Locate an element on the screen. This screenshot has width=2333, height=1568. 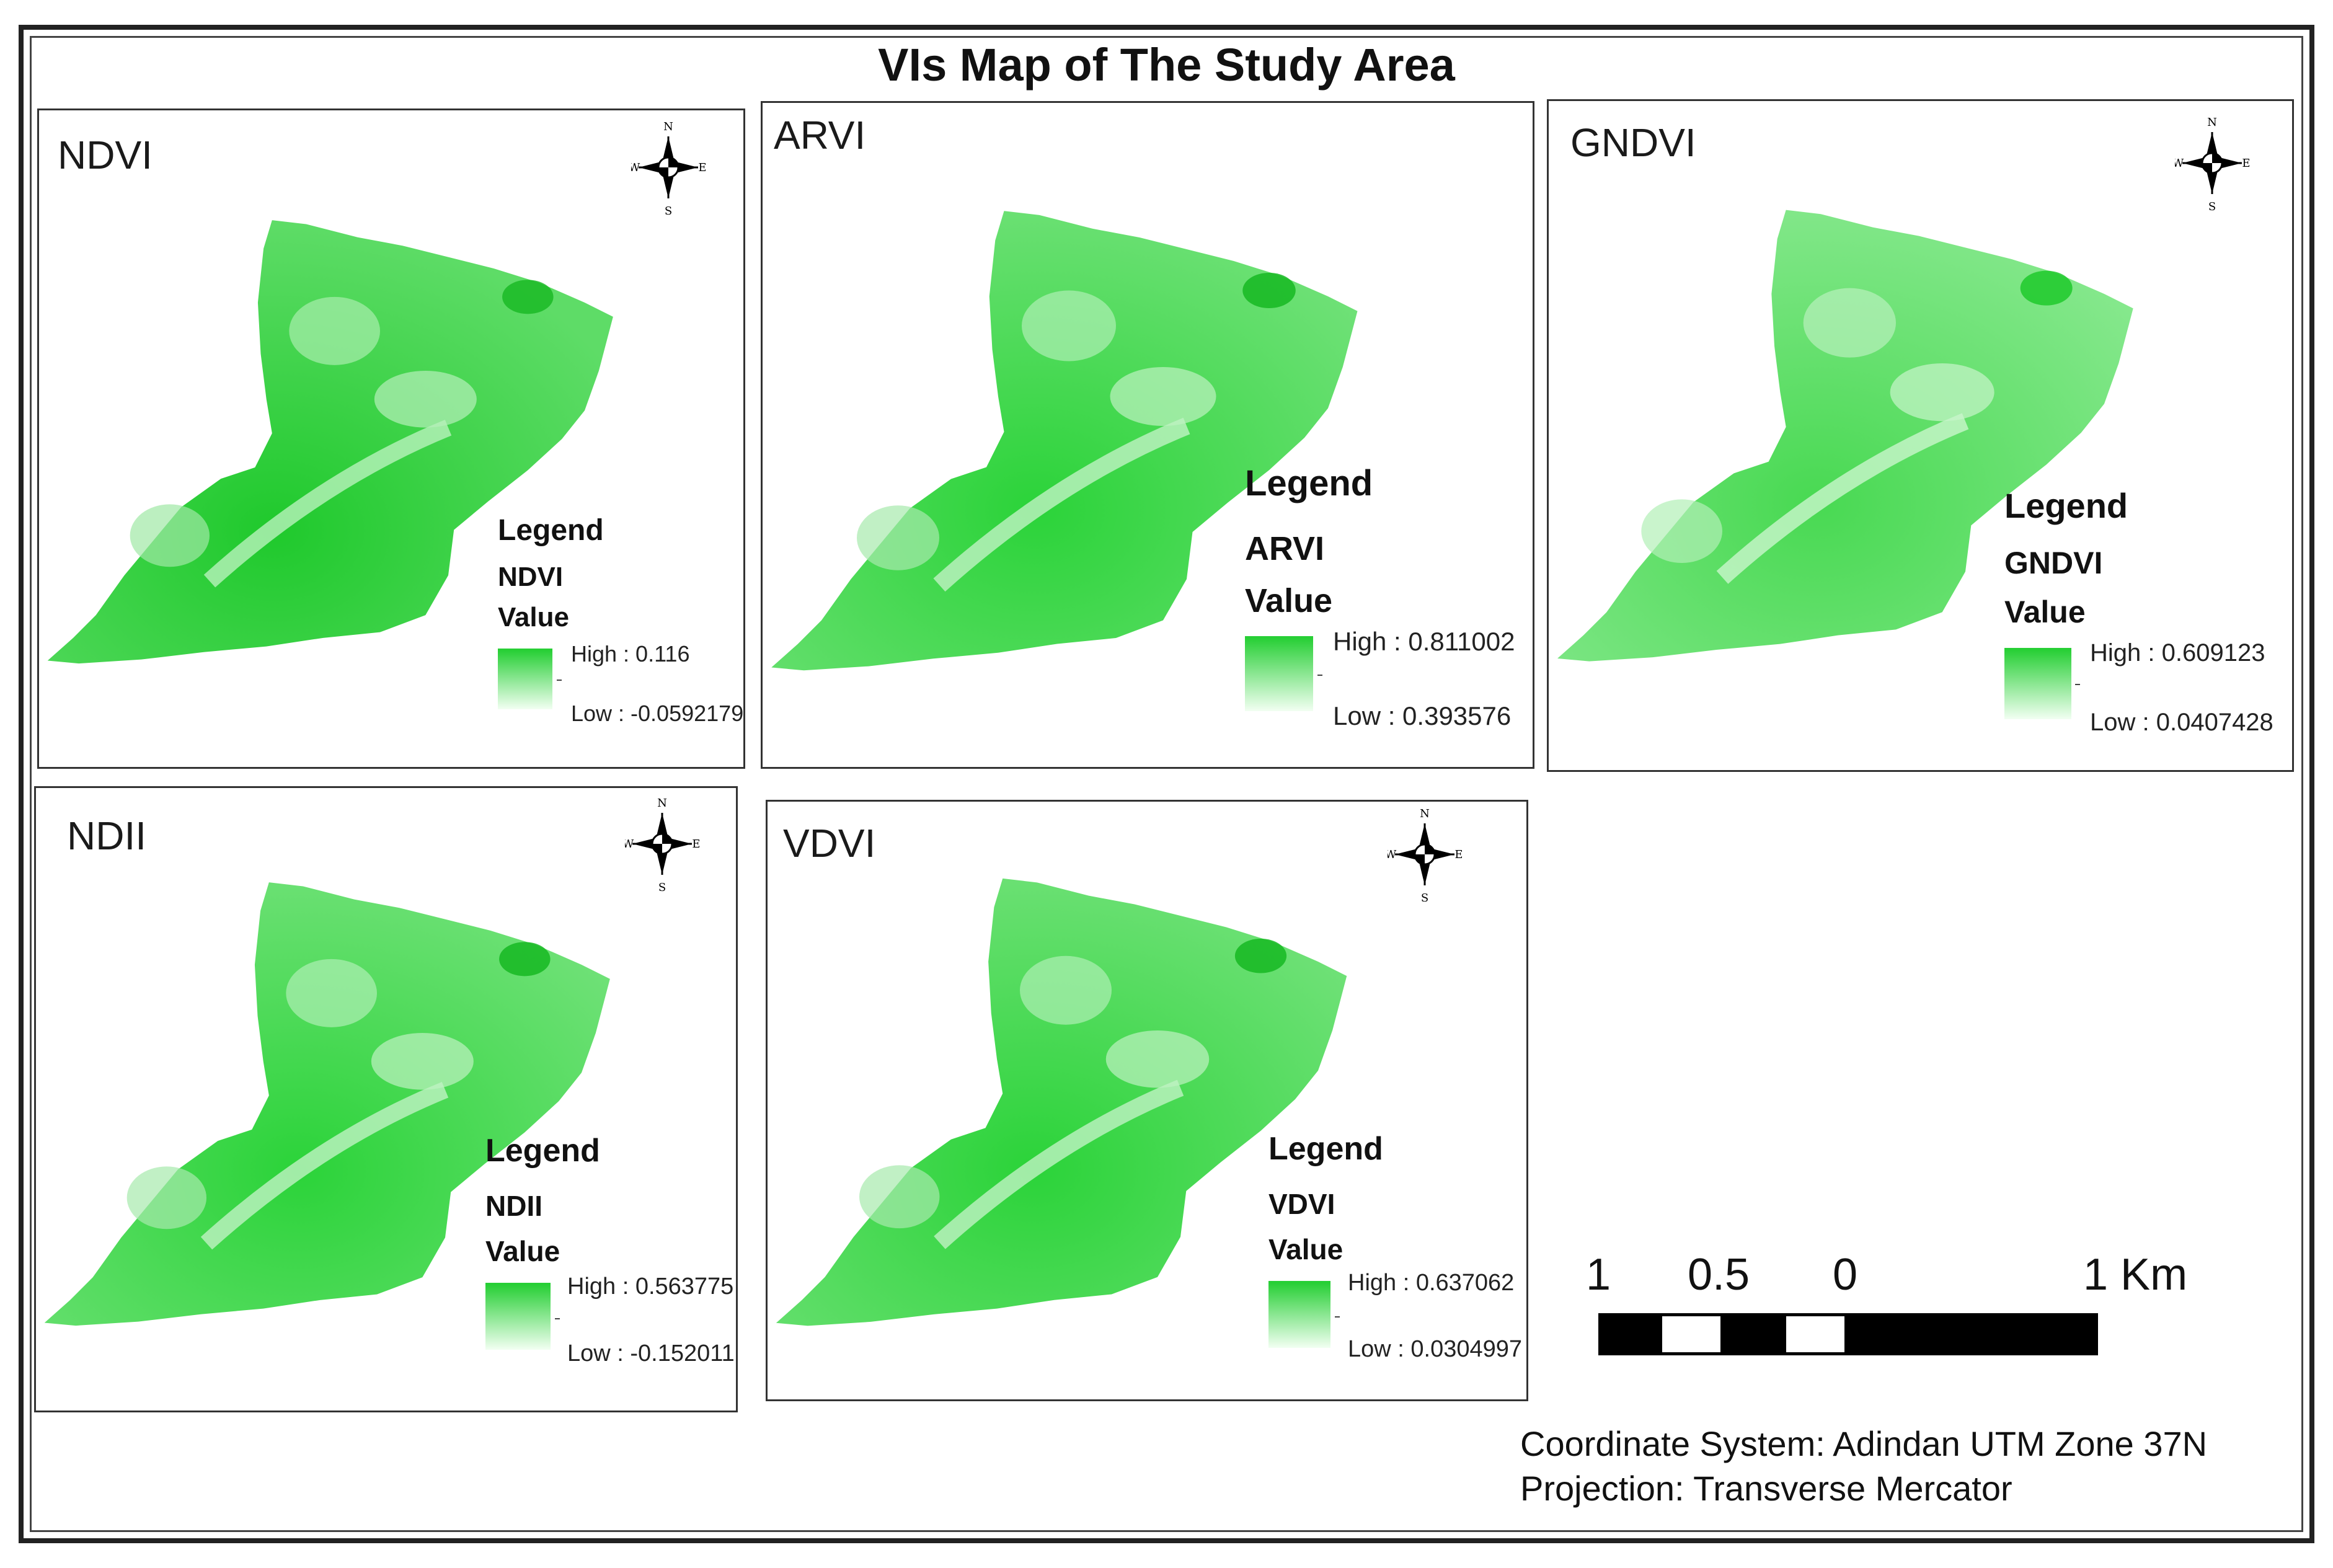
panel-label: NDVI is located at coordinates (106, 155).